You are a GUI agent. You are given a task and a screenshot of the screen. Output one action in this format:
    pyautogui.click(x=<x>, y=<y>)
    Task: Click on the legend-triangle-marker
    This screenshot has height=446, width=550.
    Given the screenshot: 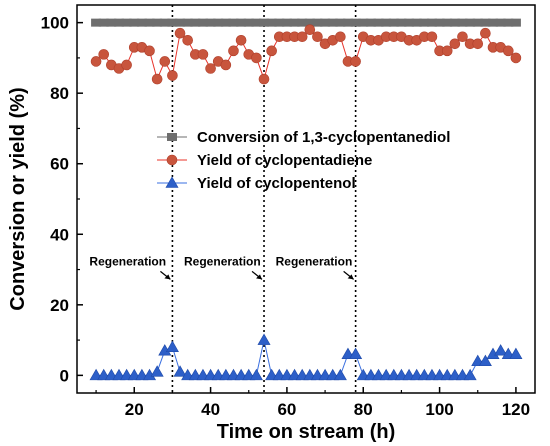 What is the action you would take?
    pyautogui.click(x=172, y=182)
    